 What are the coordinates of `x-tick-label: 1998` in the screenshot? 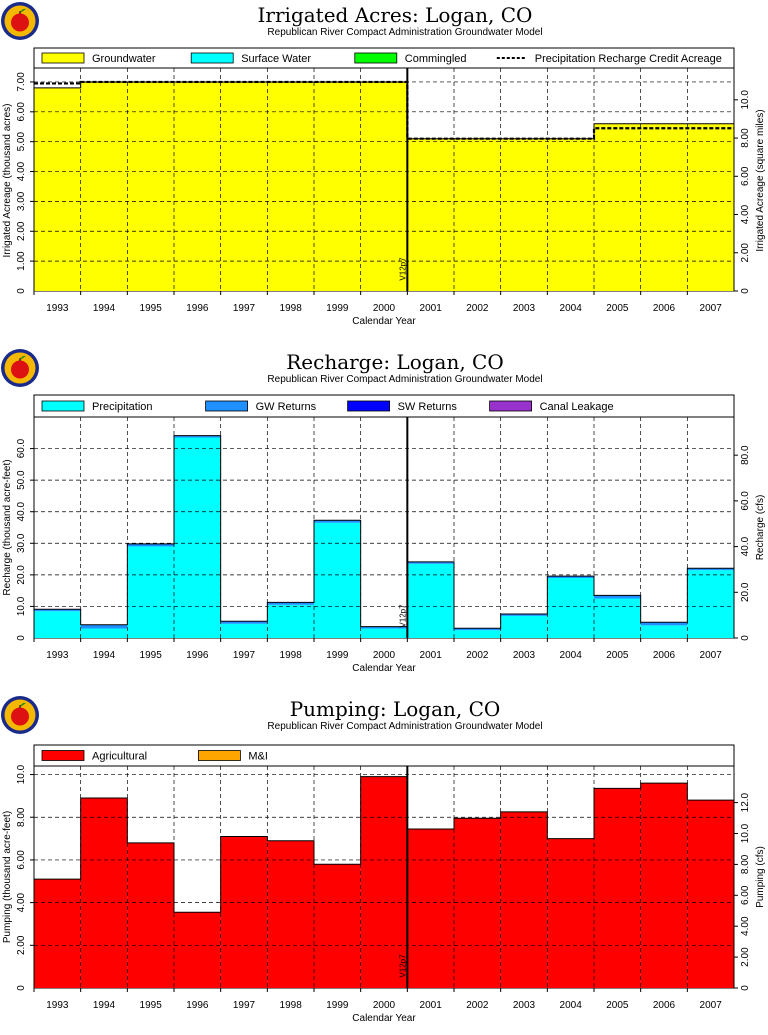 It's located at (291, 655).